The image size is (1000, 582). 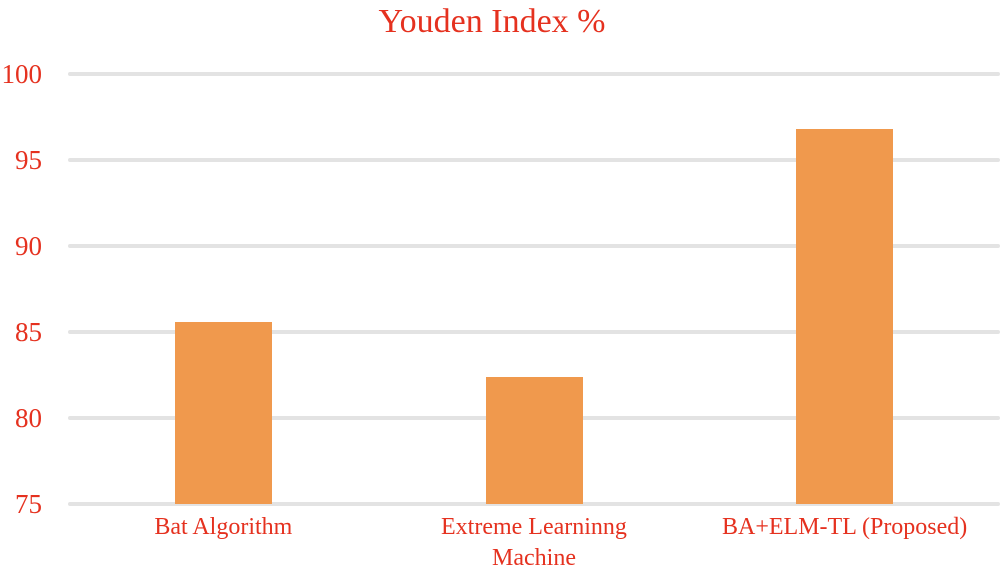 What do you see at coordinates (534, 527) in the screenshot?
I see `x-axis-category-label-line: Extreme Learninng` at bounding box center [534, 527].